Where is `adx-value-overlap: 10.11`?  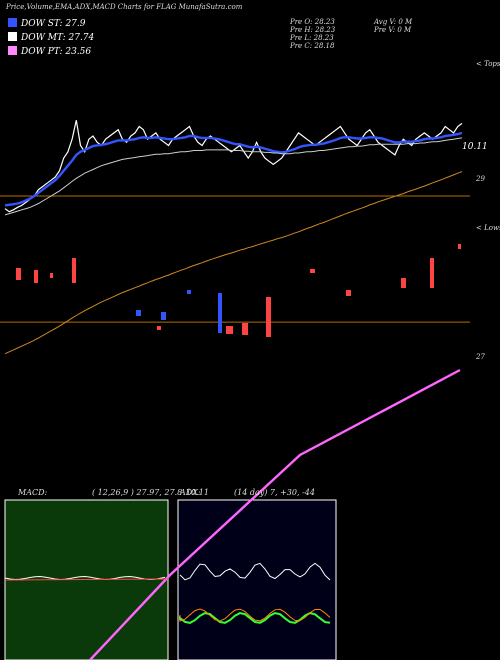
adx-value-overlap: 10.11 is located at coordinates (197, 492).